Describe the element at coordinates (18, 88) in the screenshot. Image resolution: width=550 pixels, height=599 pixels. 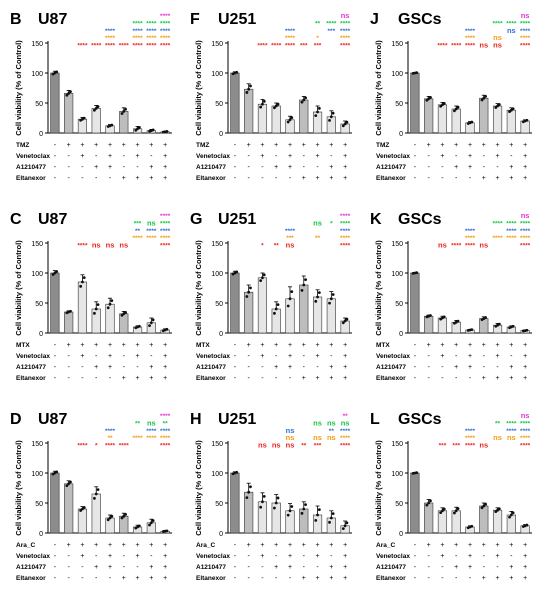
I see `y-axis-label: Cell viability (% of Control)` at that location.